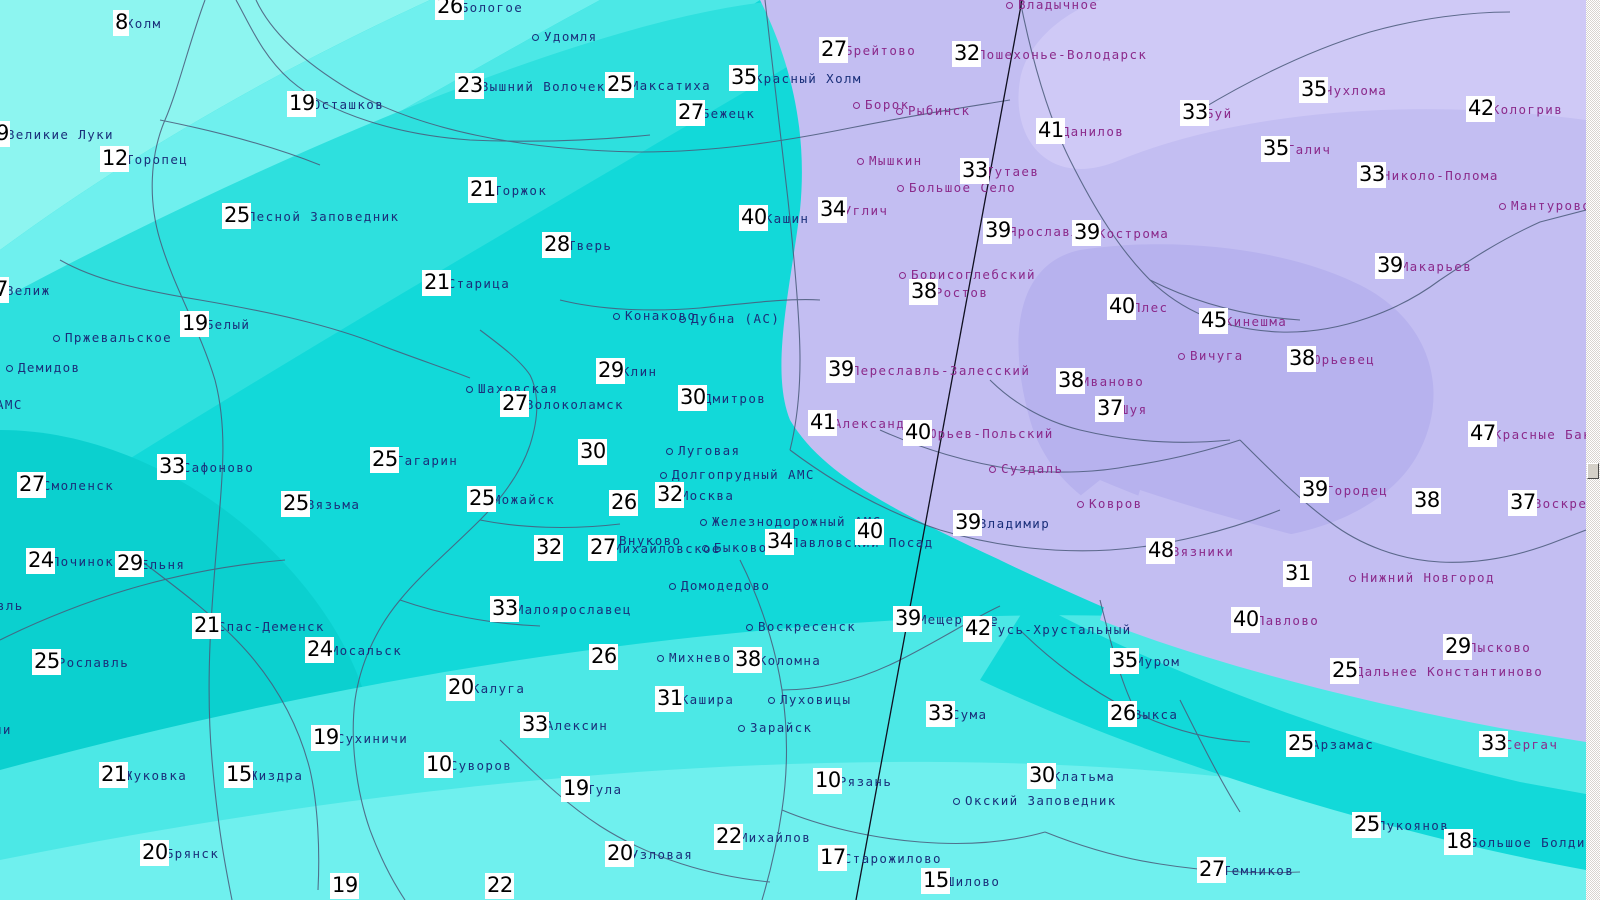 This screenshot has height=900, width=1600. Describe the element at coordinates (849, 542) in the screenshot. I see `station-label: 34 Павловский Посад` at that location.